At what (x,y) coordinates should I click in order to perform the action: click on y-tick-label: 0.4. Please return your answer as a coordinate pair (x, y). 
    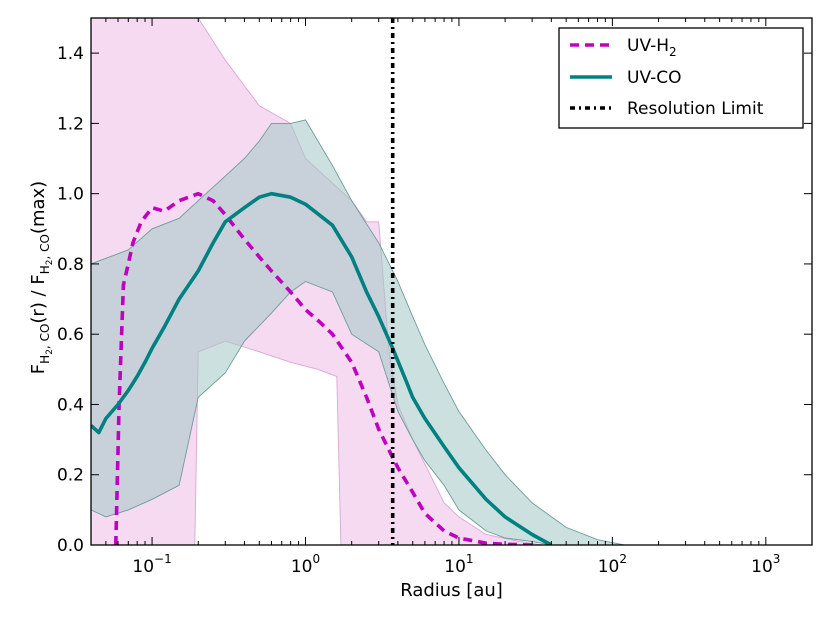
    Looking at the image, I should click on (70, 405).